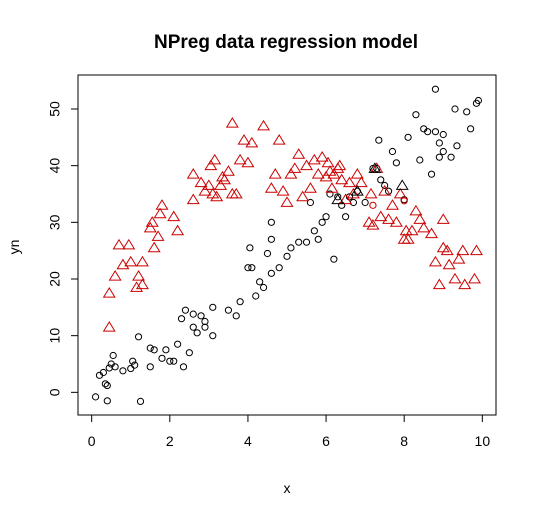  Describe the element at coordinates (483, 441) in the screenshot. I see `x-tick-label: 10` at that location.